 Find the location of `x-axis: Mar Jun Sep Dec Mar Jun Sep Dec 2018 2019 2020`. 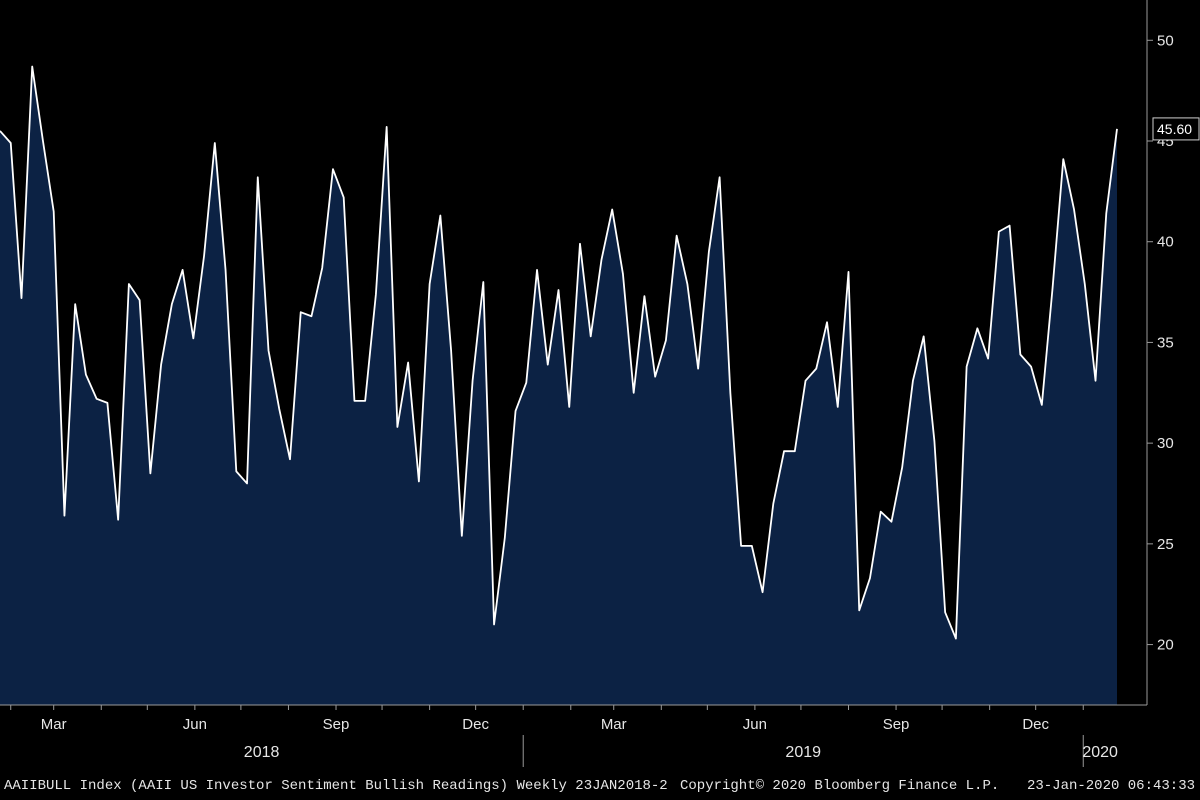

x-axis: Mar Jun Sep Dec Mar Jun Sep Dec 2018 2019 2020 is located at coordinates (573, 735).